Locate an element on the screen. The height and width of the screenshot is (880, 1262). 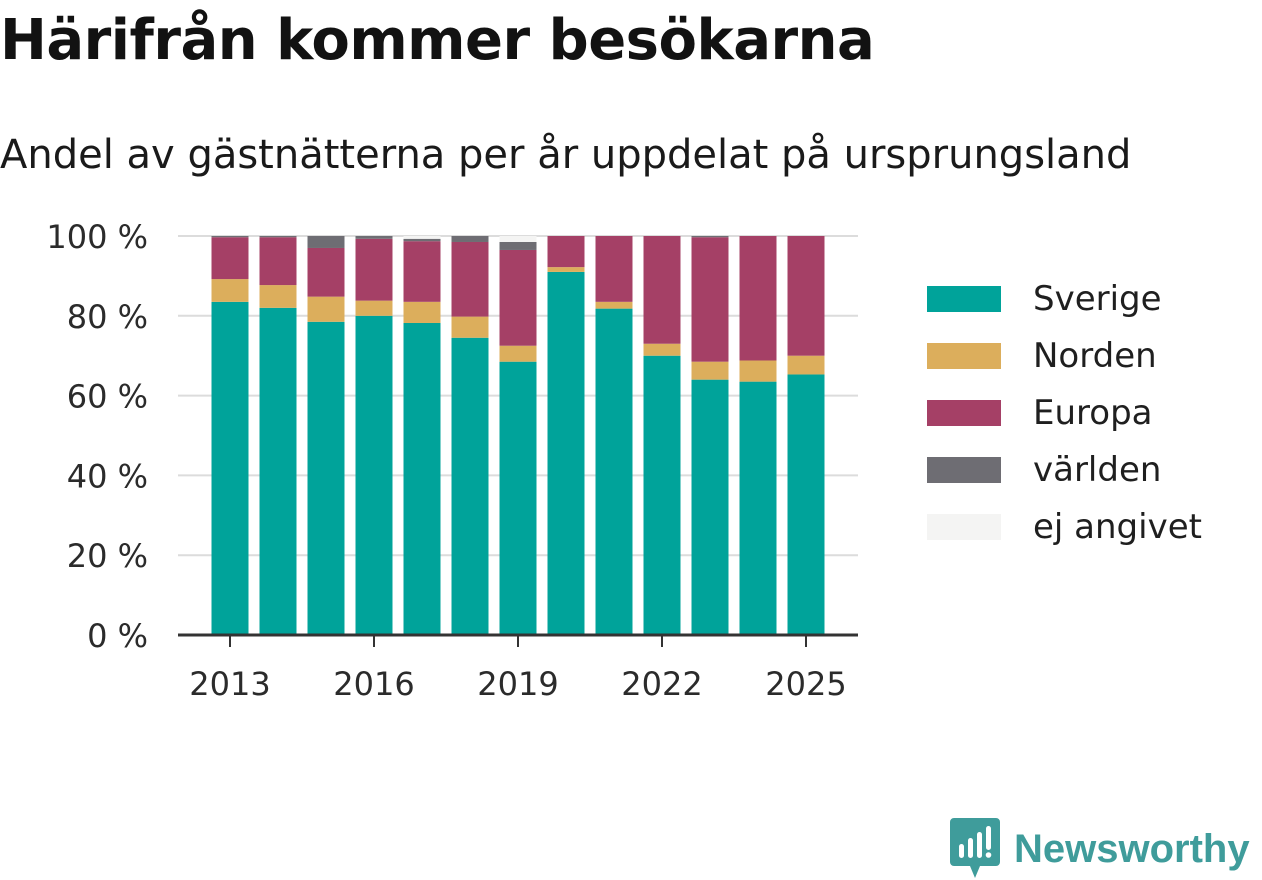
legend-label-norden: Norden is located at coordinates (1095, 355).